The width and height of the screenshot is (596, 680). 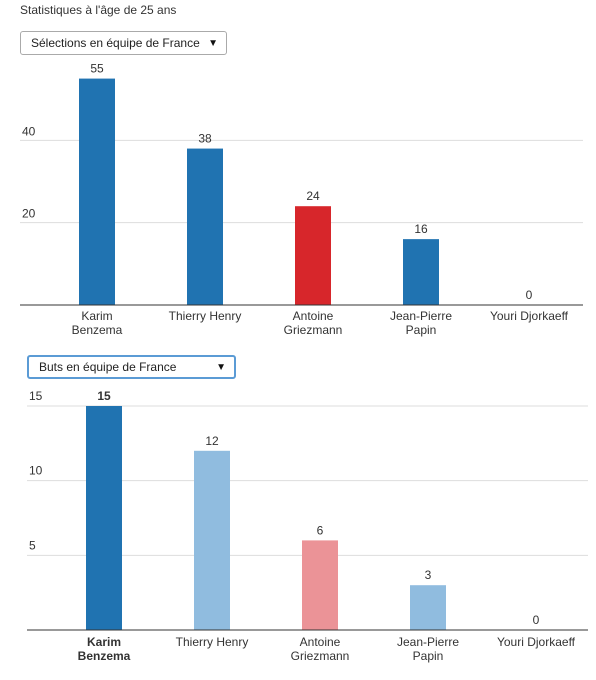 What do you see at coordinates (115, 43) in the screenshot?
I see `stat-select-label: Sélections en équipe de France` at bounding box center [115, 43].